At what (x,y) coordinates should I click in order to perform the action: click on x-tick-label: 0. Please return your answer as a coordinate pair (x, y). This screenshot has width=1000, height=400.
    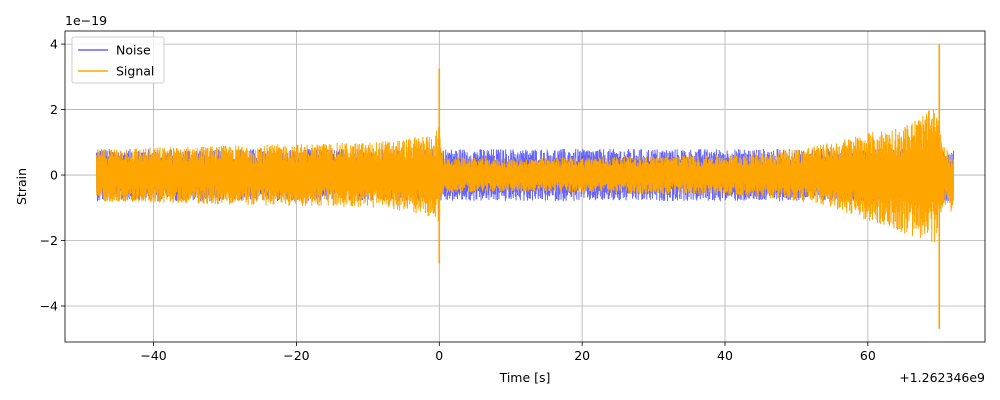
    Looking at the image, I should click on (439, 355).